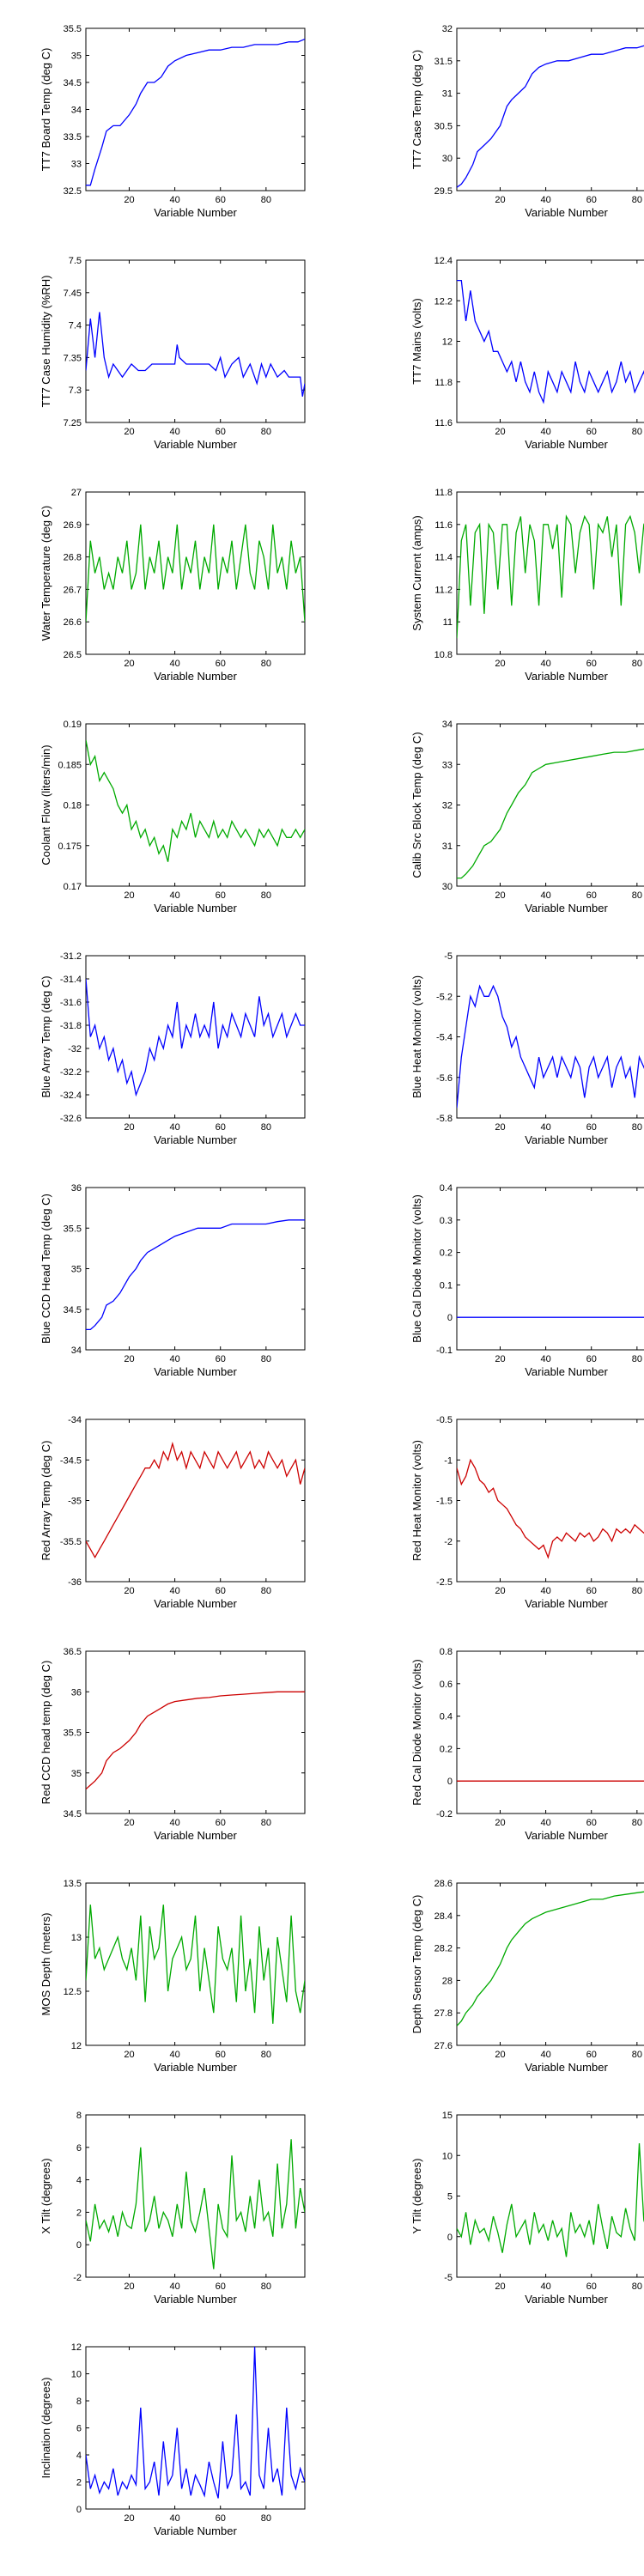 The image size is (644, 2576). Describe the element at coordinates (444, 1884) in the screenshot. I see `y-tick-label: 28.6` at that location.